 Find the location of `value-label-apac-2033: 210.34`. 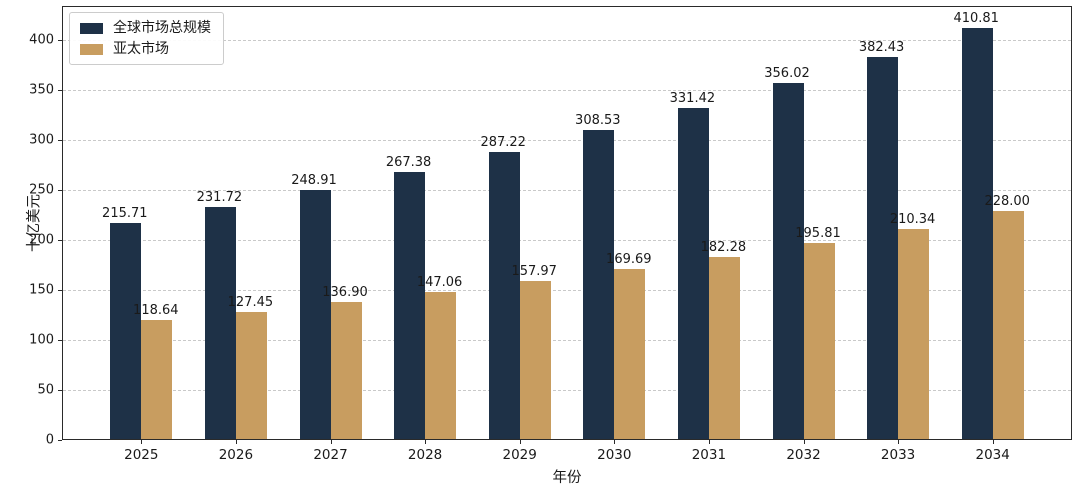

value-label-apac-2033: 210.34 is located at coordinates (912, 219).